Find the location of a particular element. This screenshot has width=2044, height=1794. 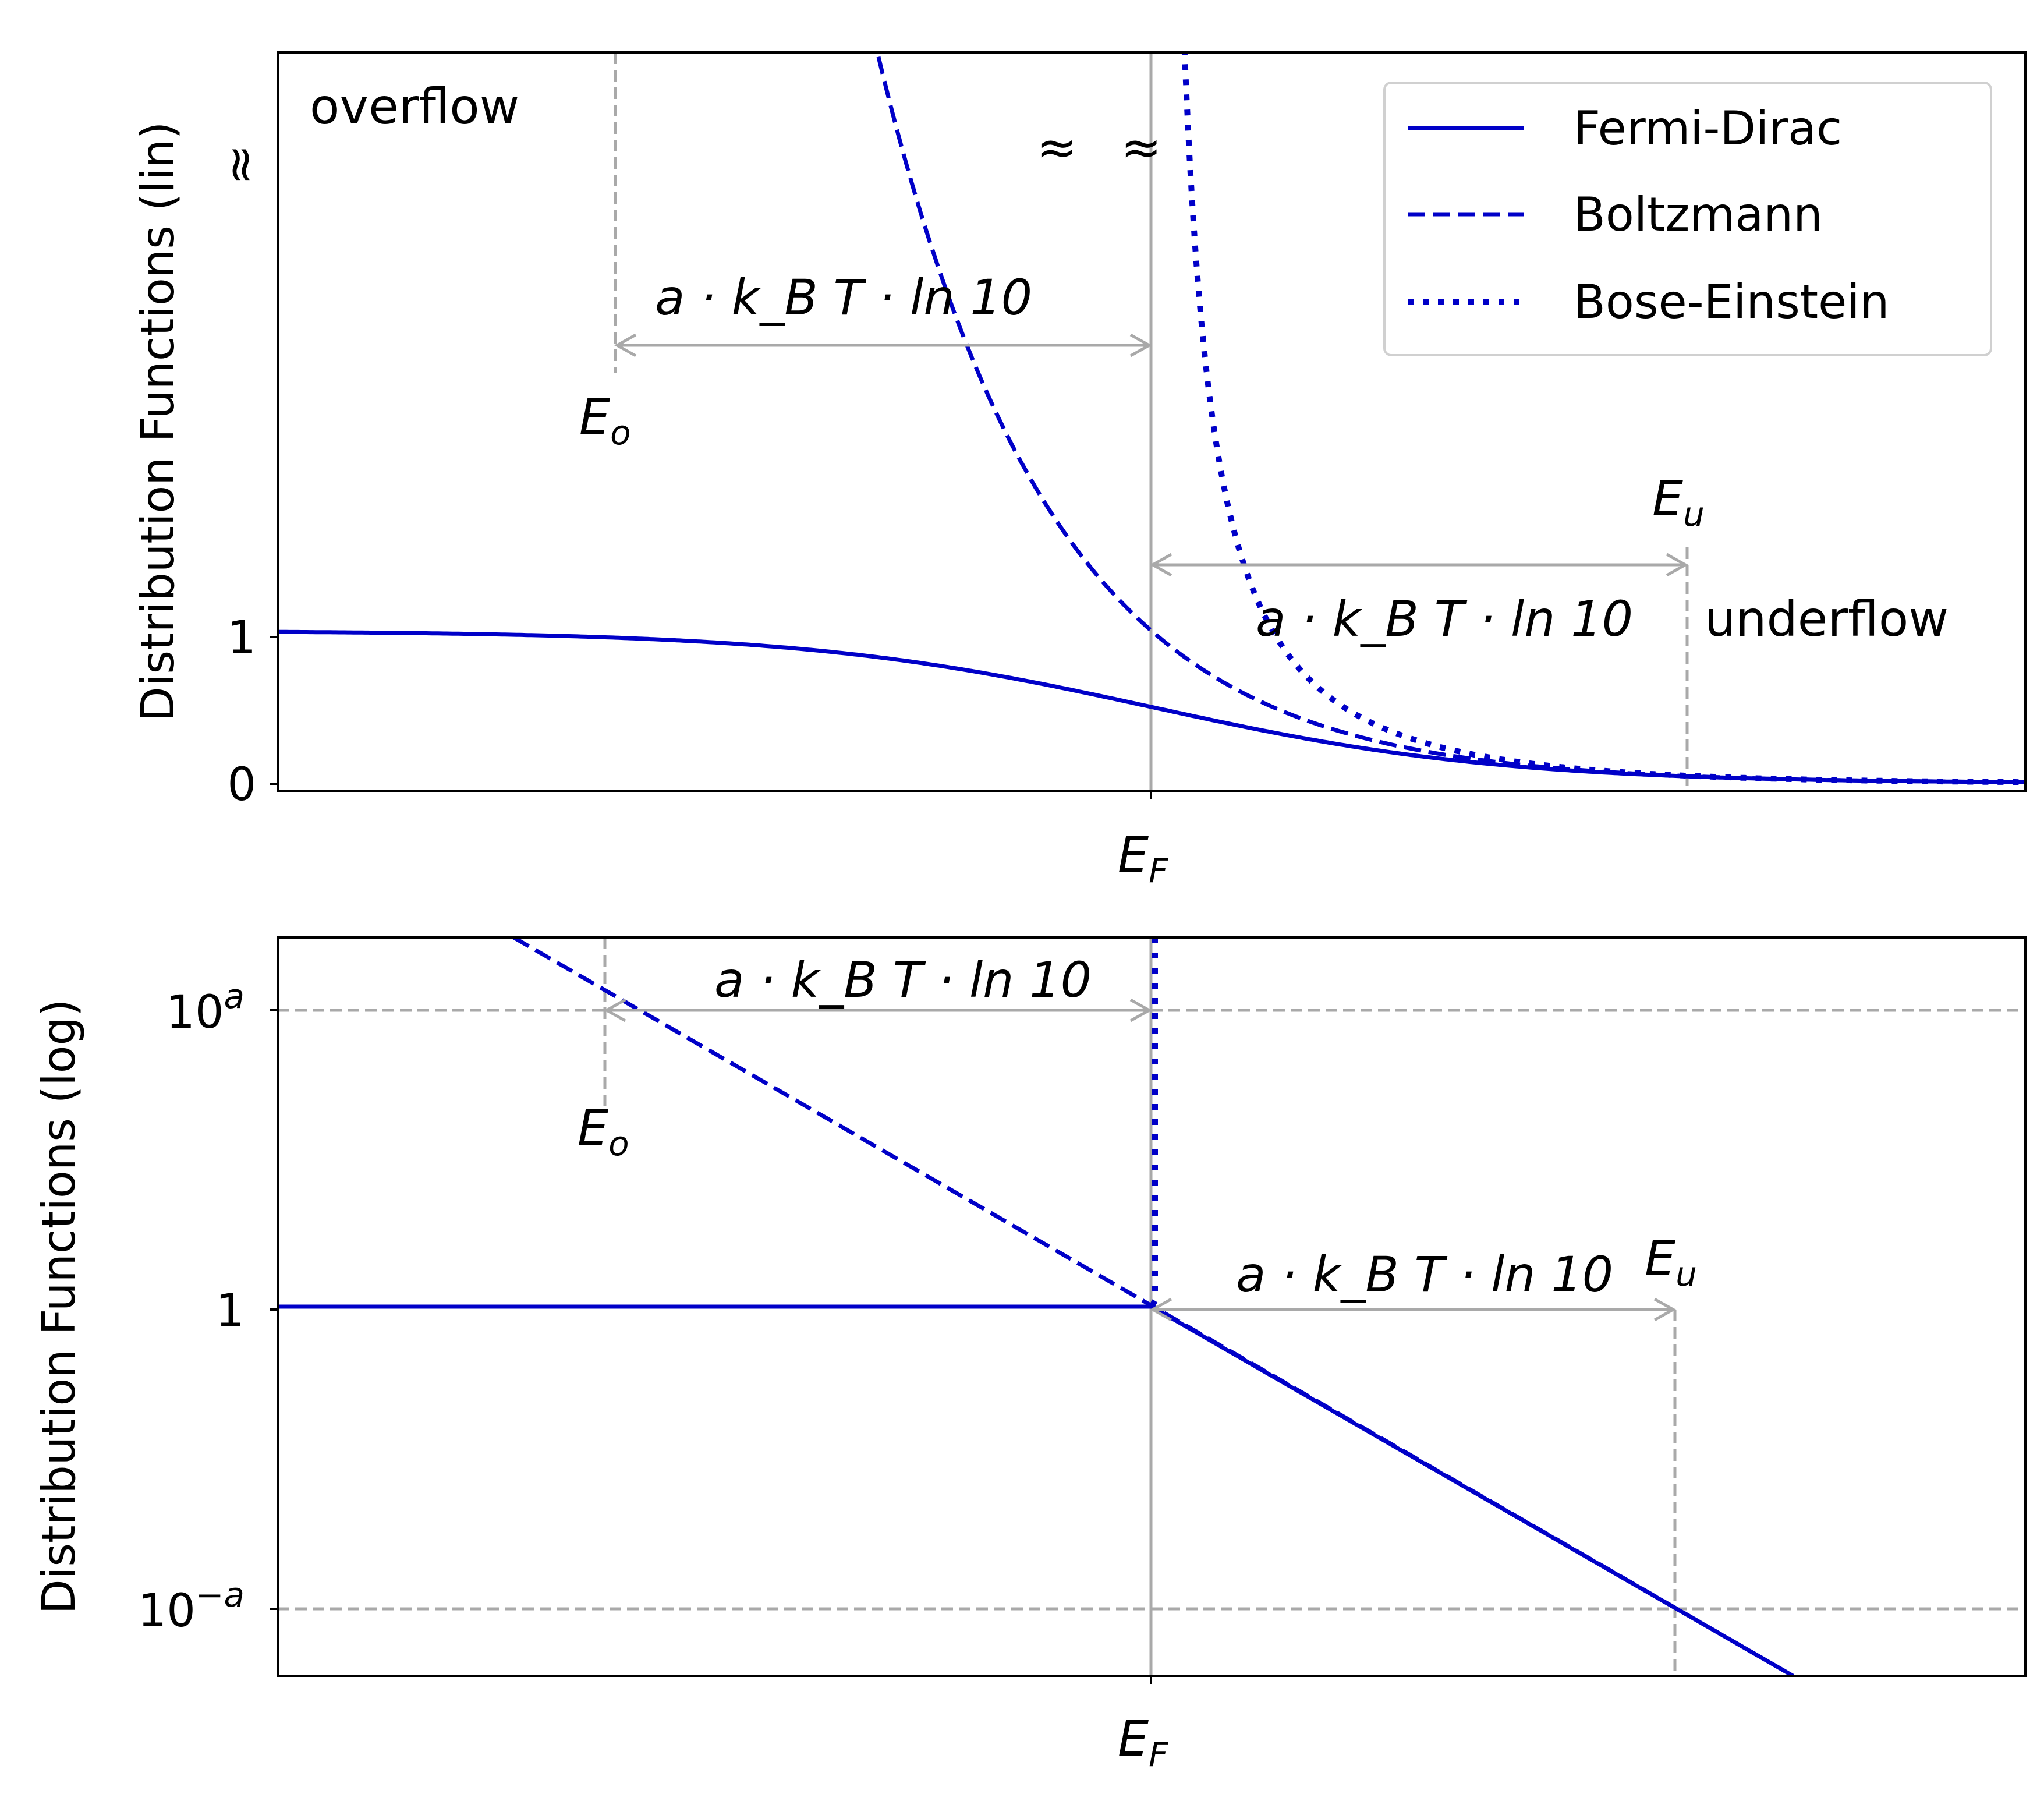

bottom-eu-label: Eu is located at coordinates (1671, 1262).